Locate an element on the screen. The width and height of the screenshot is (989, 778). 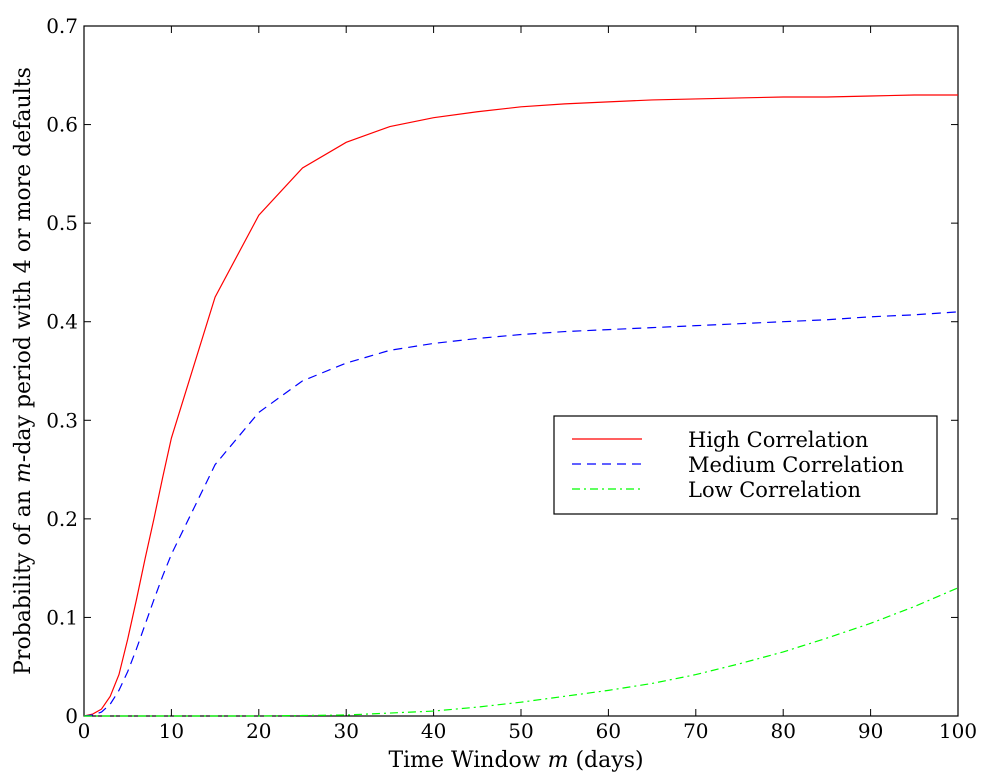
legend-label-1: High Correlation is located at coordinates (778, 440).